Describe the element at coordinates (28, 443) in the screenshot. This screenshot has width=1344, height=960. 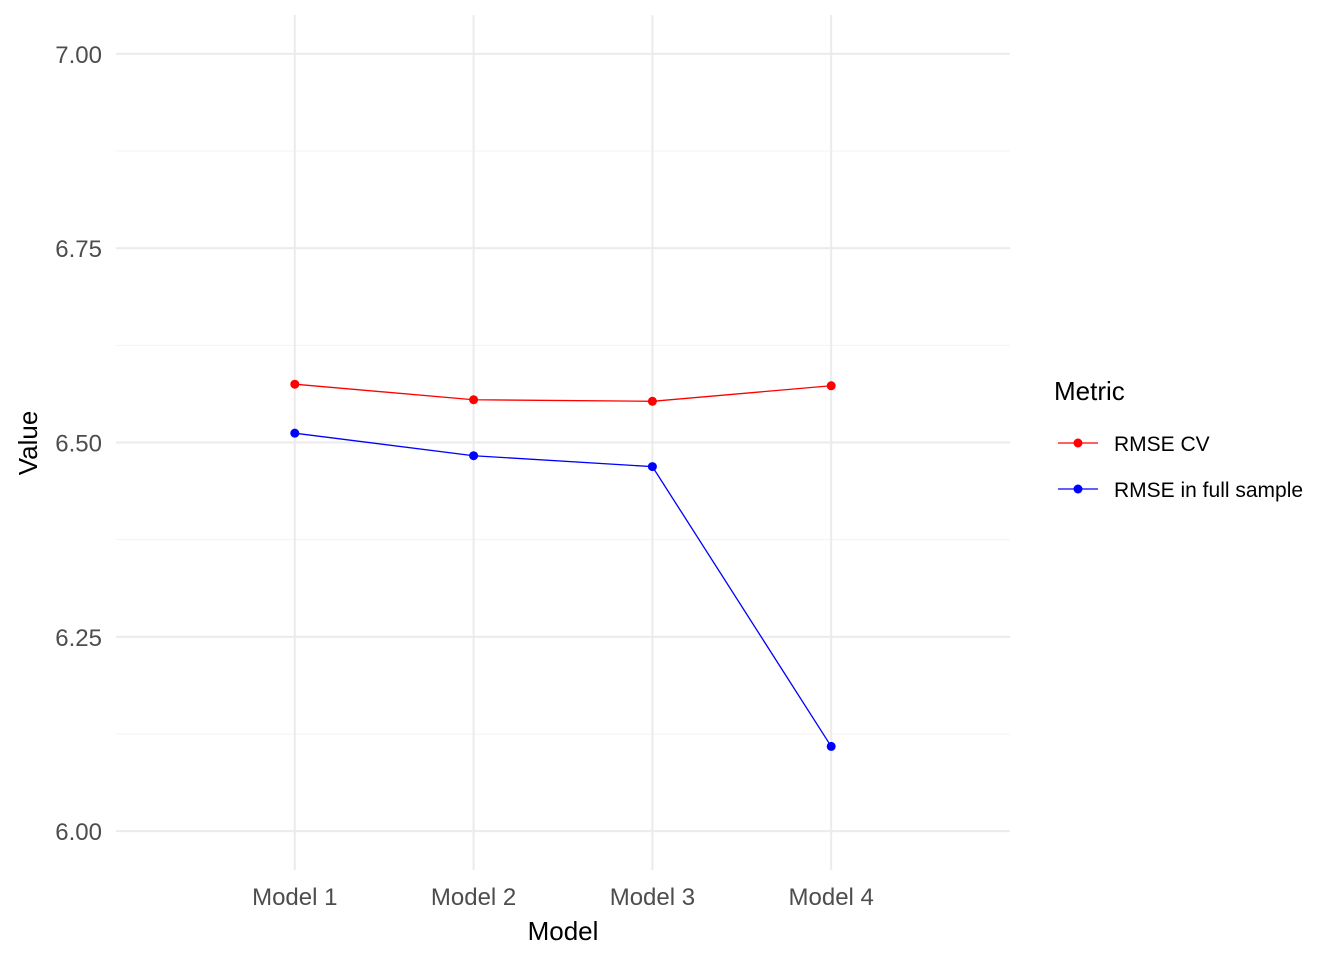
I see `y-axis-title: Value` at that location.